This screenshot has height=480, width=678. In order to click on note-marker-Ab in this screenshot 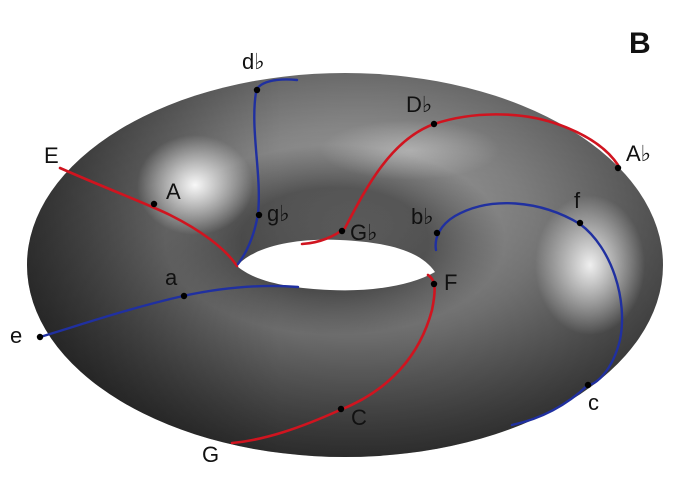, I will do `click(618, 168)`.